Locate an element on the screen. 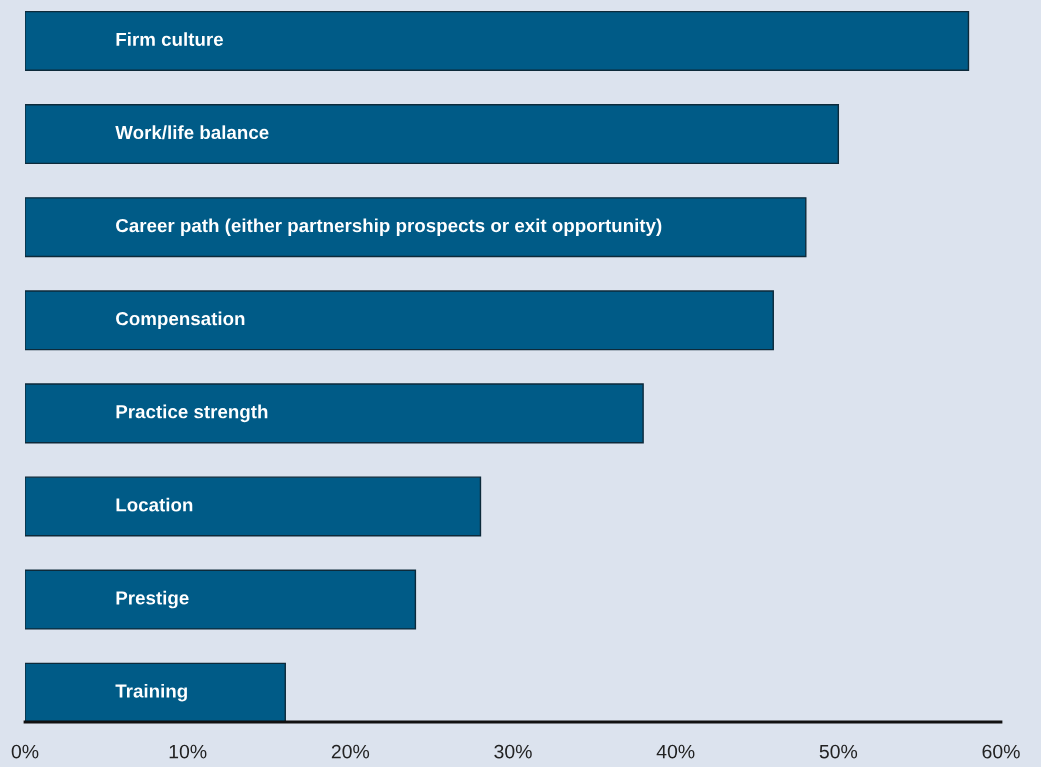 Image resolution: width=1041 pixels, height=767 pixels. x-tick-label: 20% is located at coordinates (350, 751).